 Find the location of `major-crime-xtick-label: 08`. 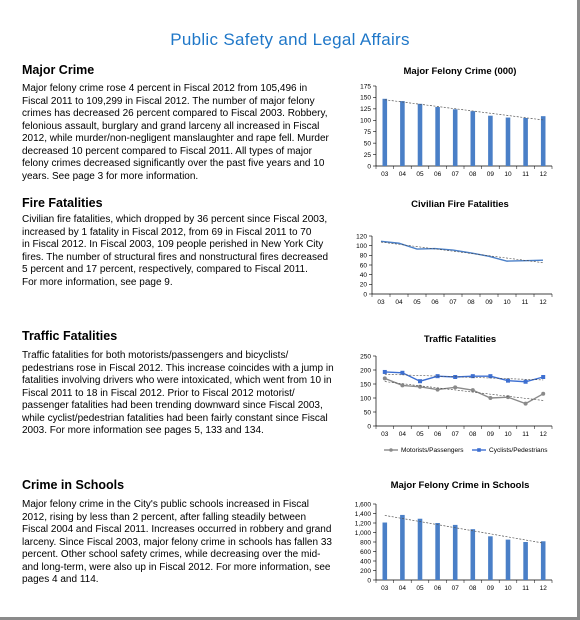

major-crime-xtick-label: 08 is located at coordinates (473, 174).